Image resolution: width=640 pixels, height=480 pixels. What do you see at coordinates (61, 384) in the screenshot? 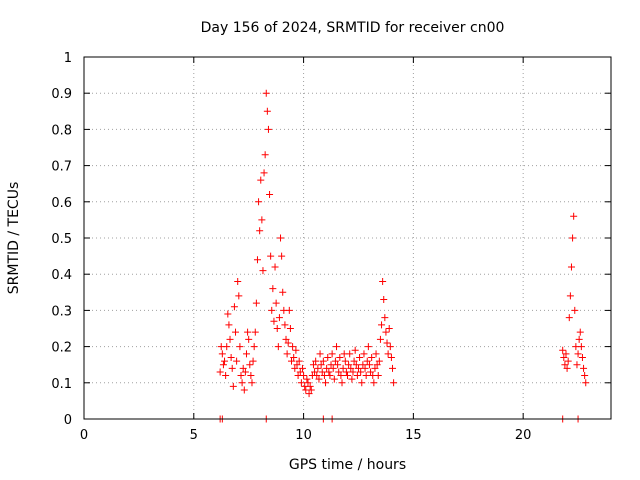
I see `y-tick-label: 0.1` at bounding box center [61, 384].